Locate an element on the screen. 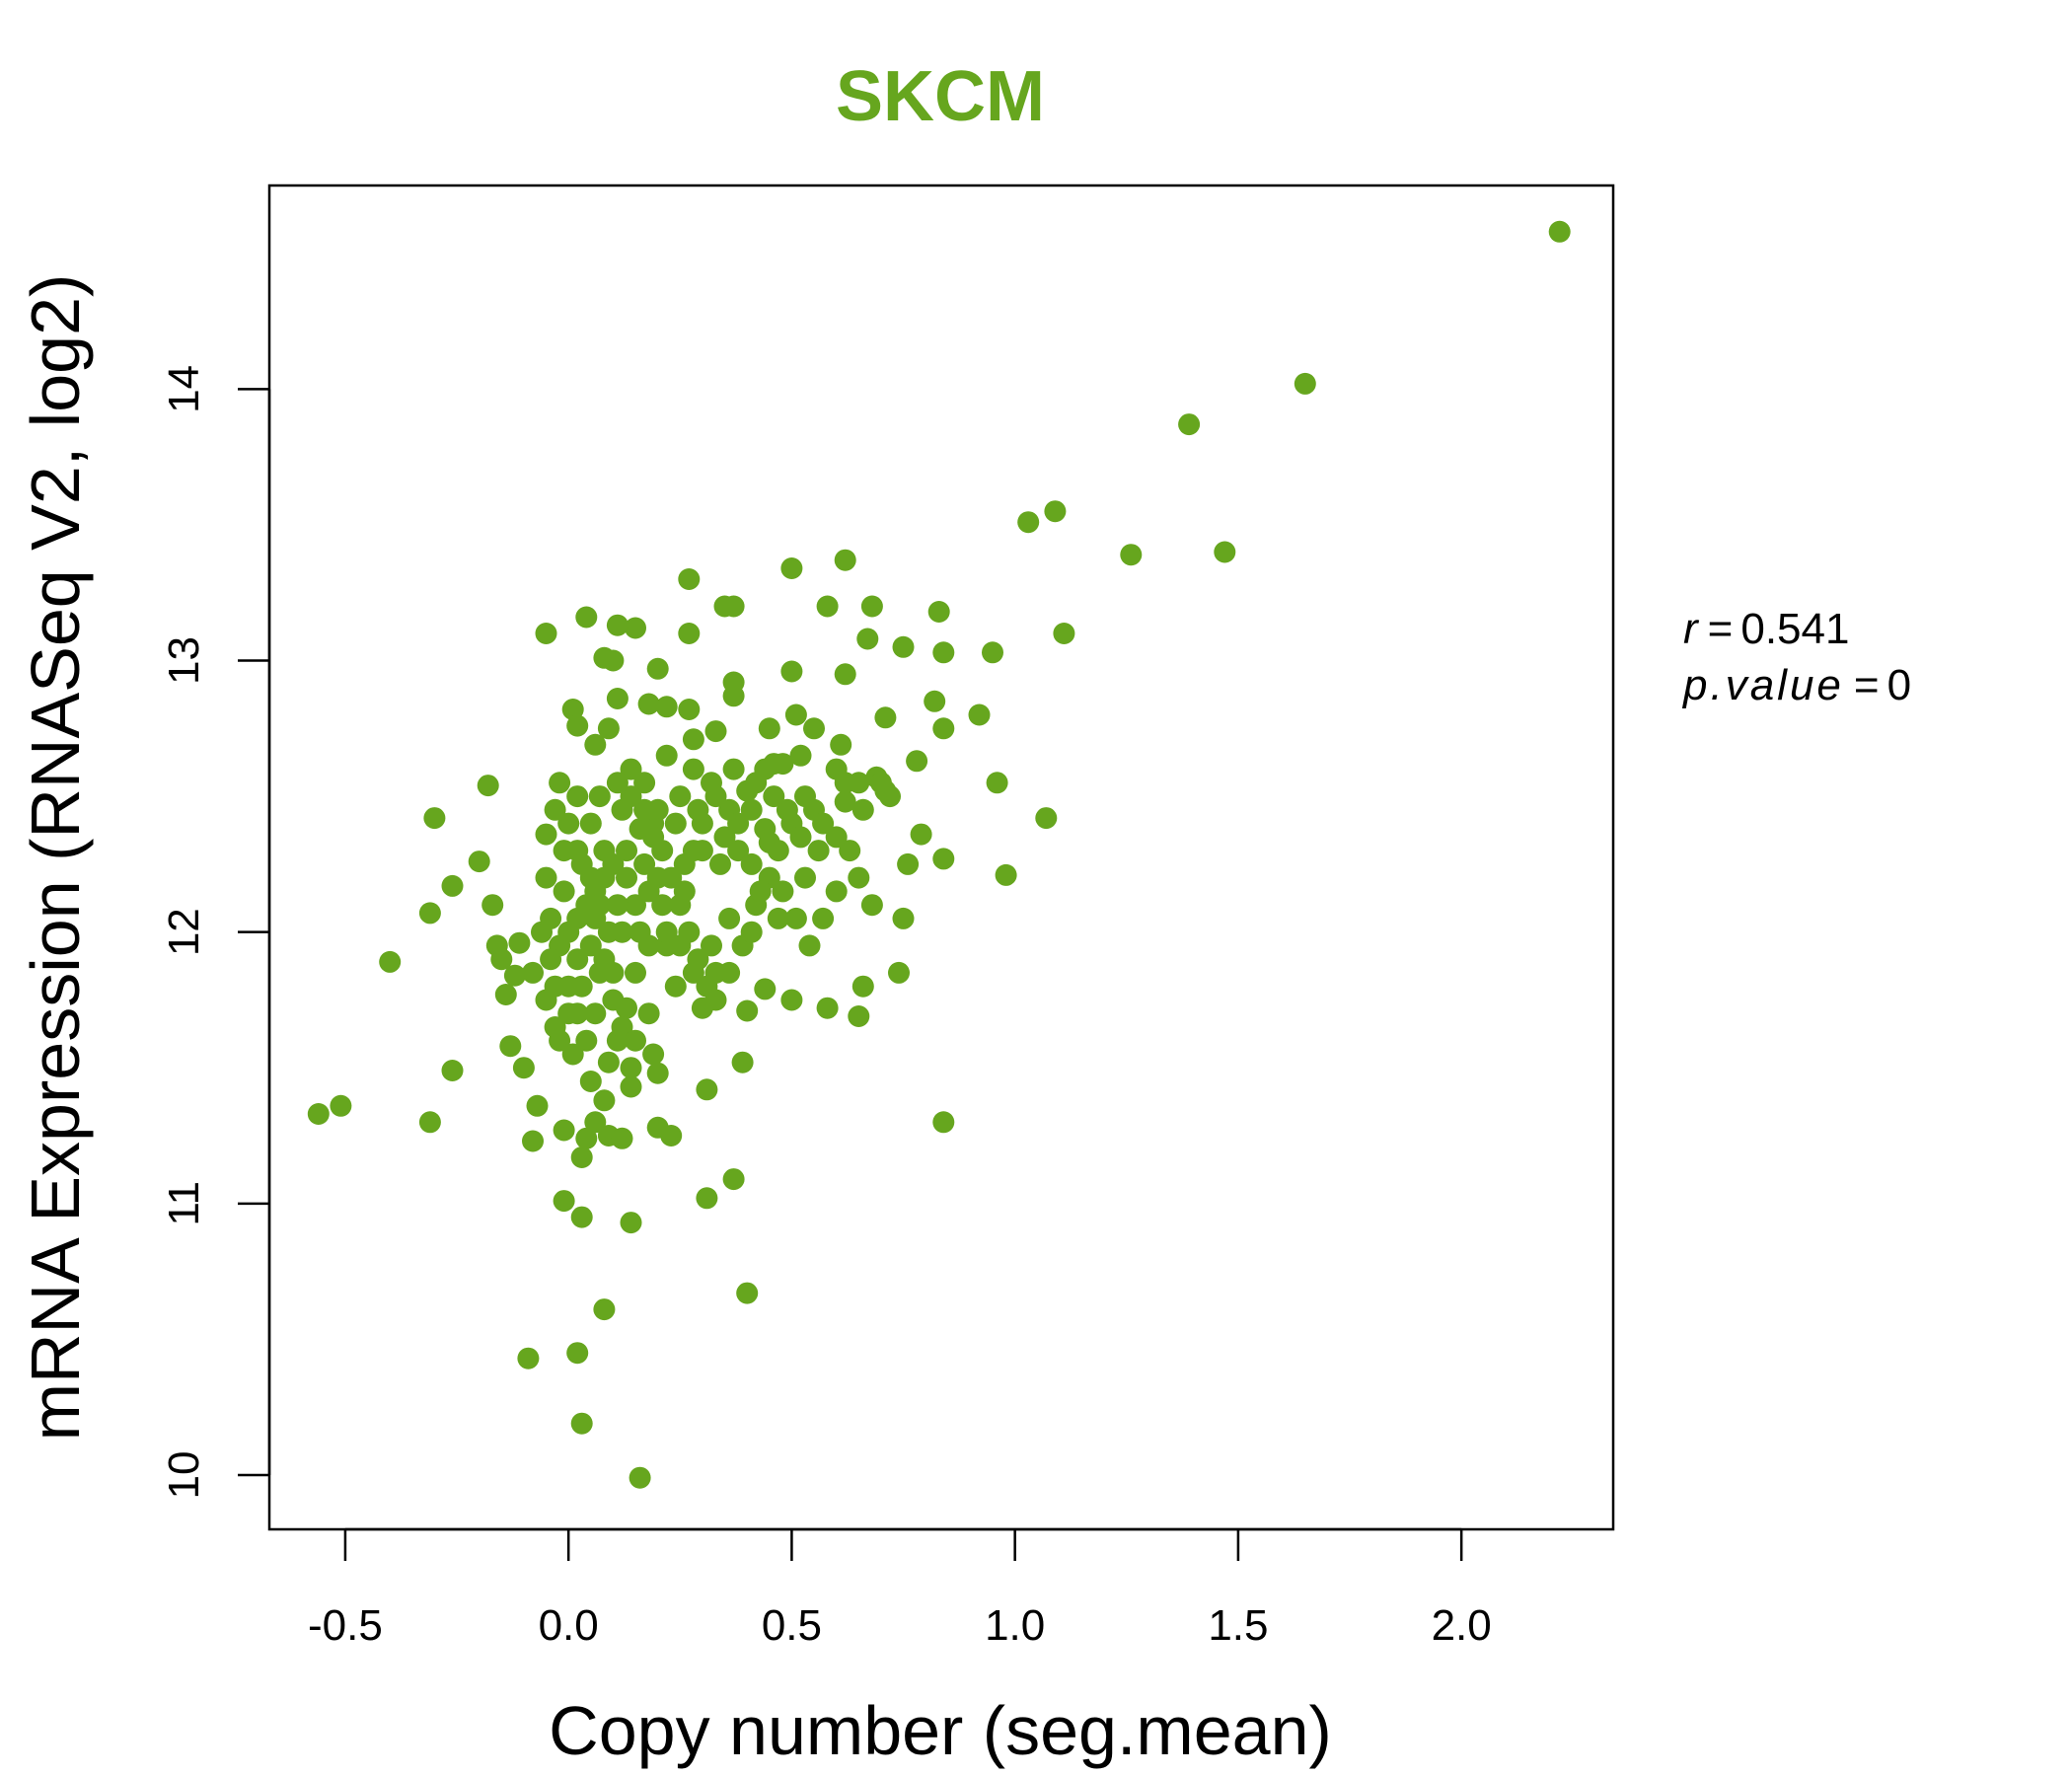 The width and height of the screenshot is (2072, 1776). r-equals: = is located at coordinates (1721, 629).